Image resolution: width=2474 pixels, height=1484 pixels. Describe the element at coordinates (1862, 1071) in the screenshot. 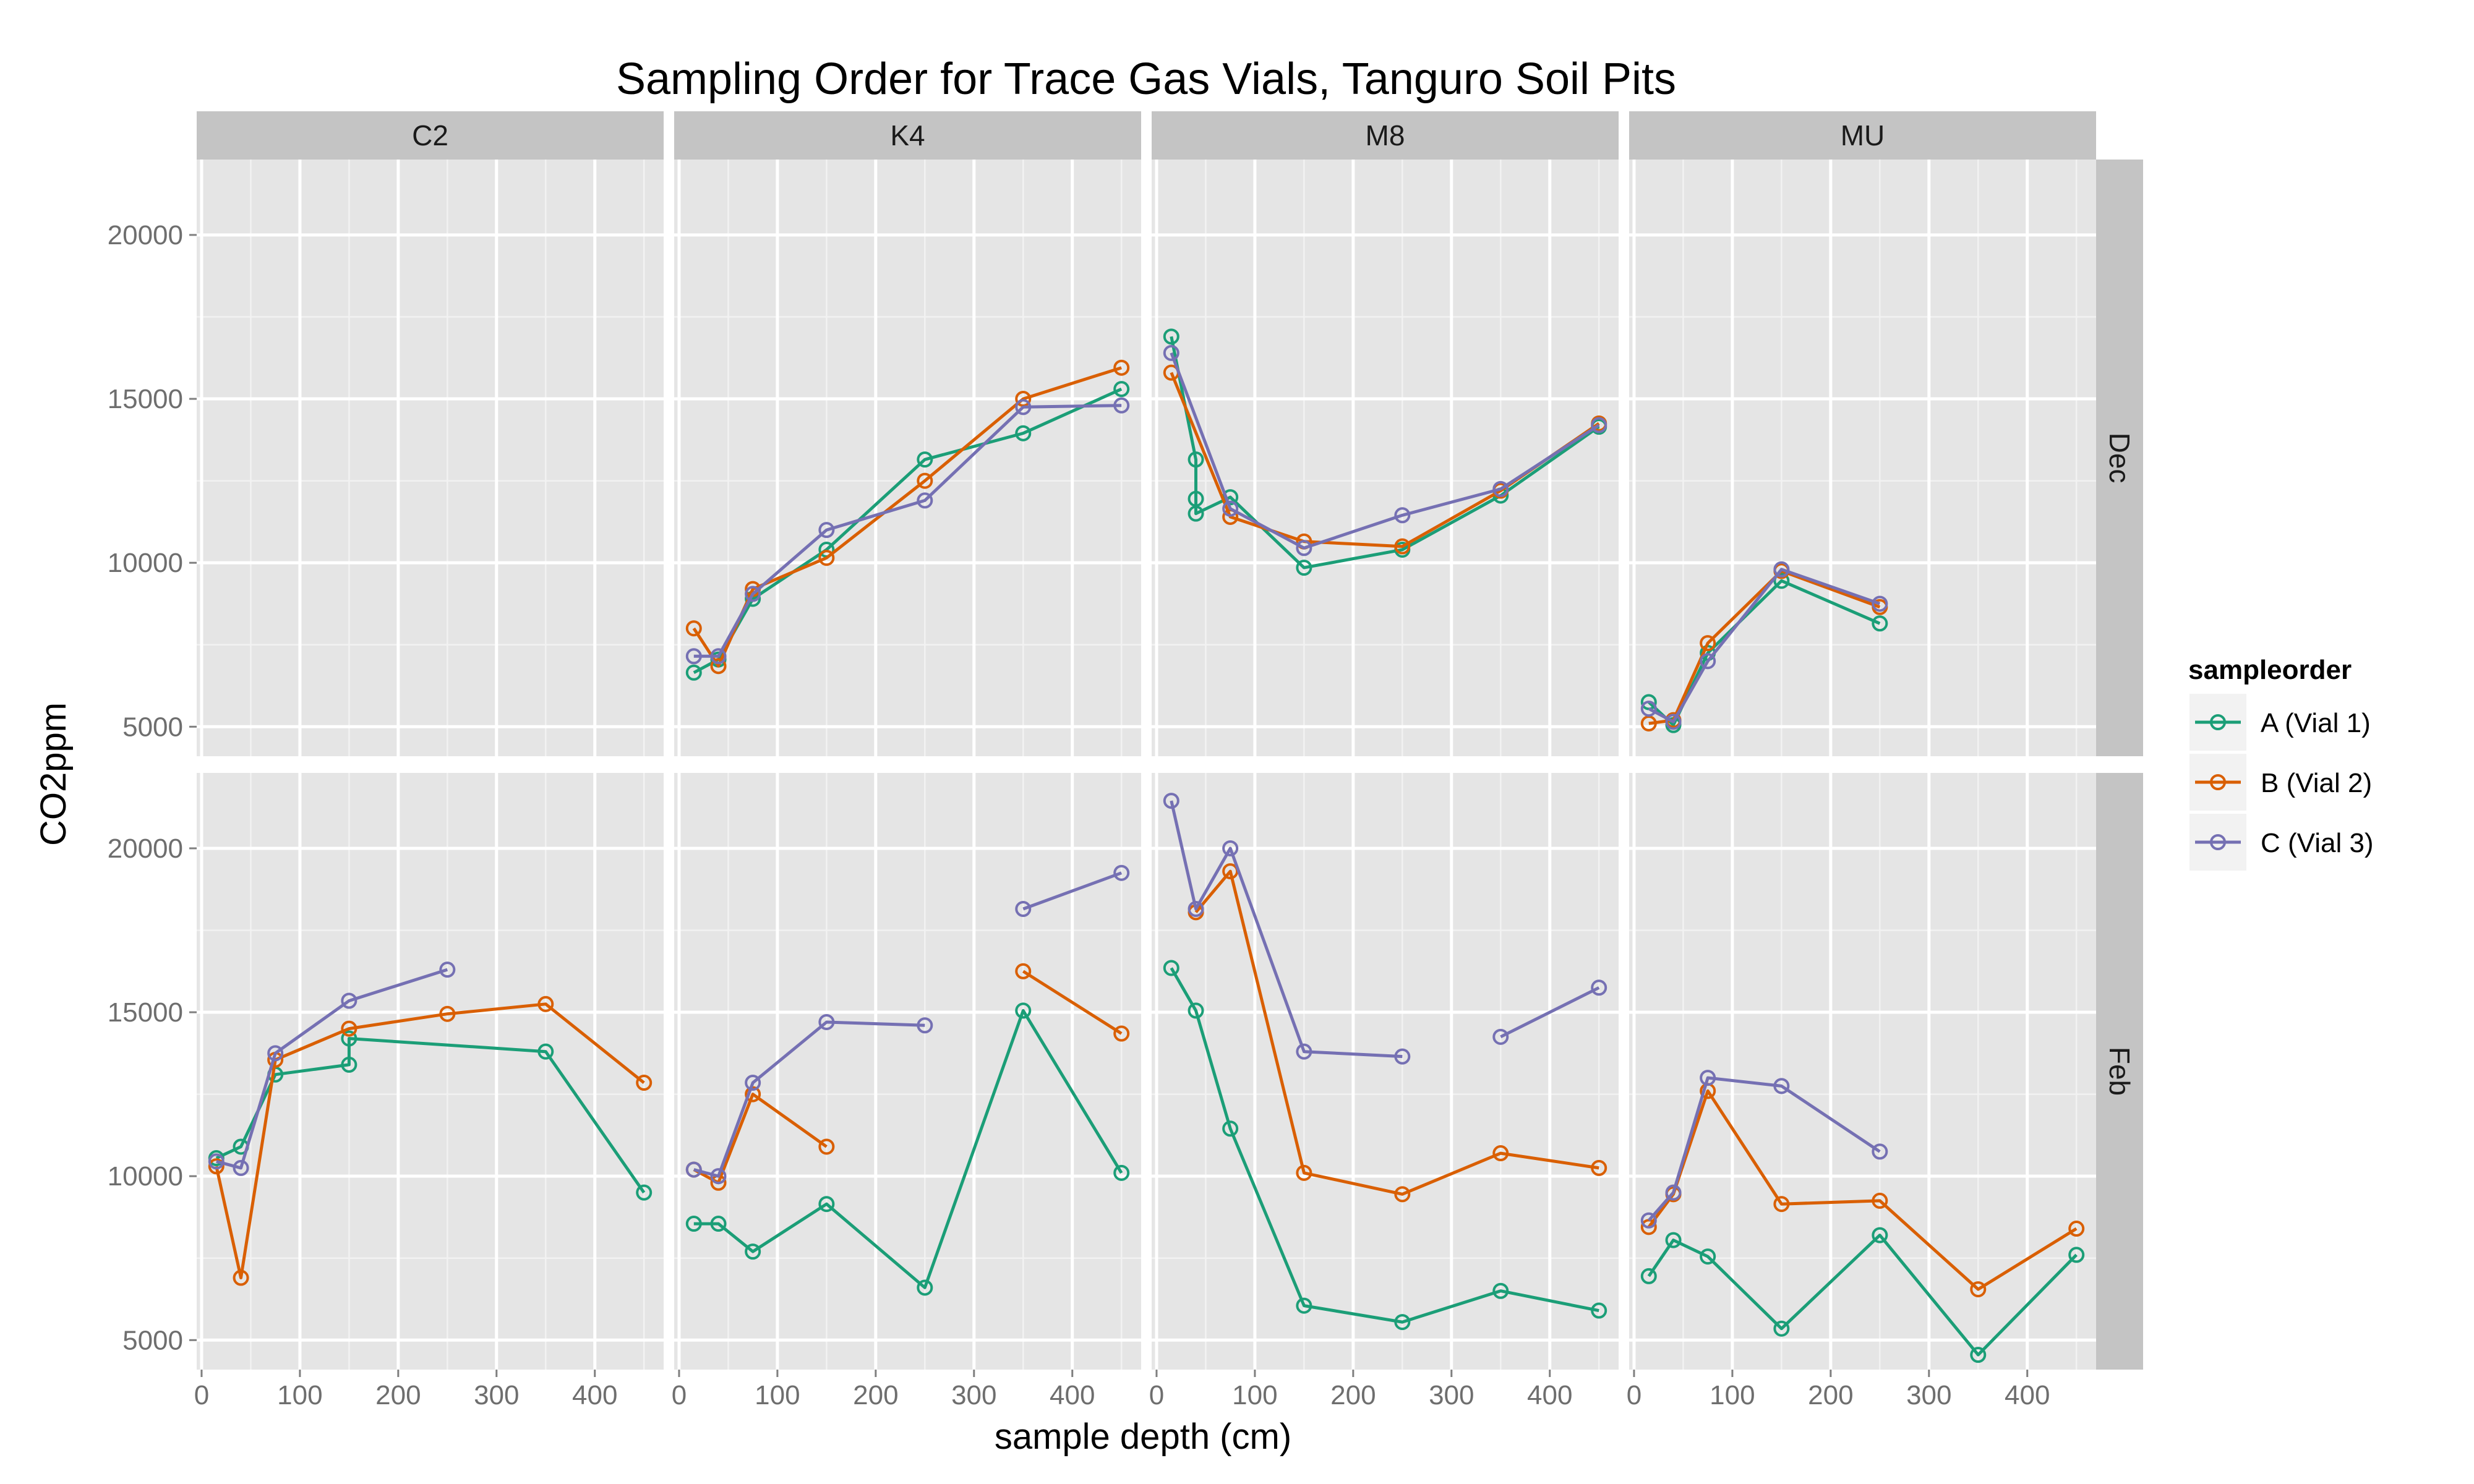

I see `panel-mu-feb` at that location.